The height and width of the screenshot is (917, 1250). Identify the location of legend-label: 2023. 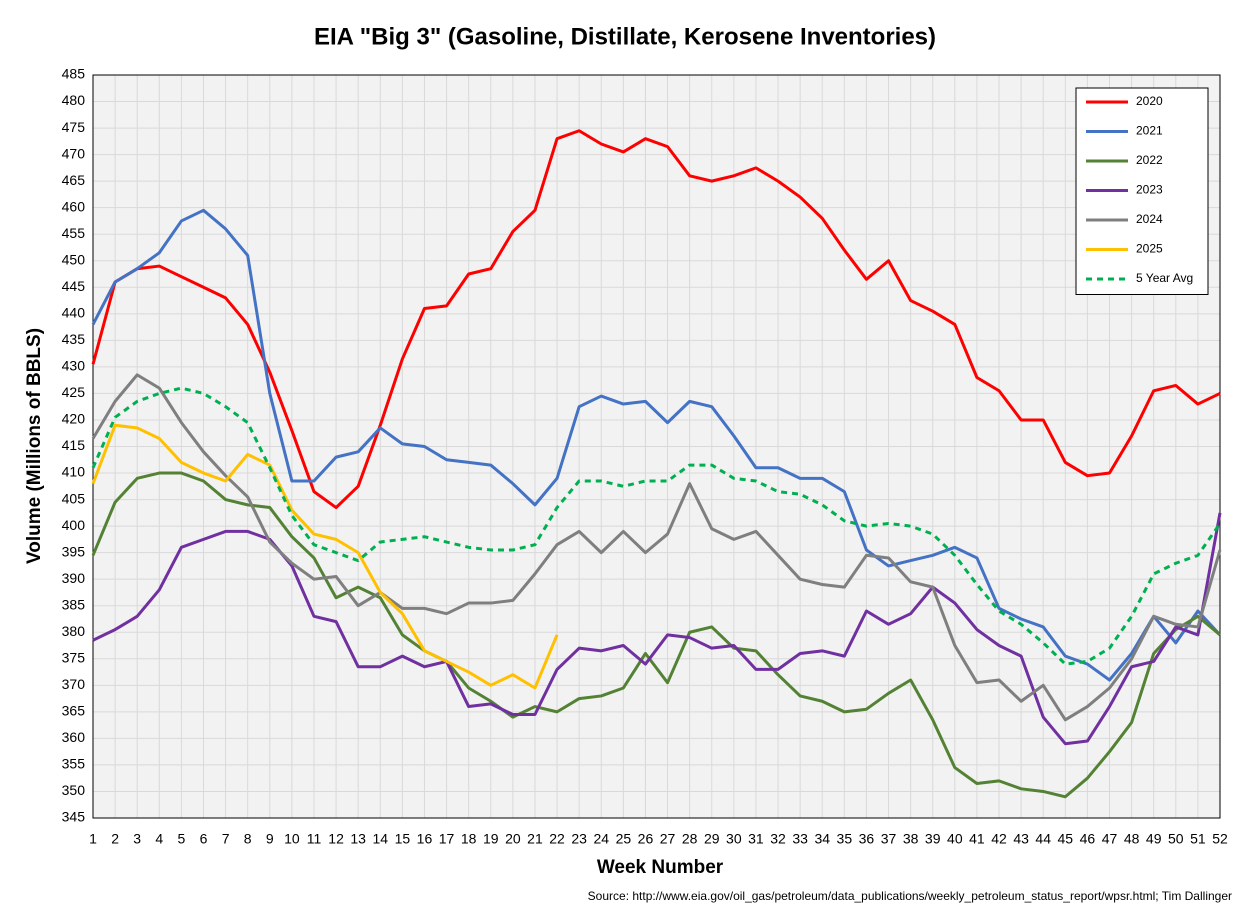
(1149, 190).